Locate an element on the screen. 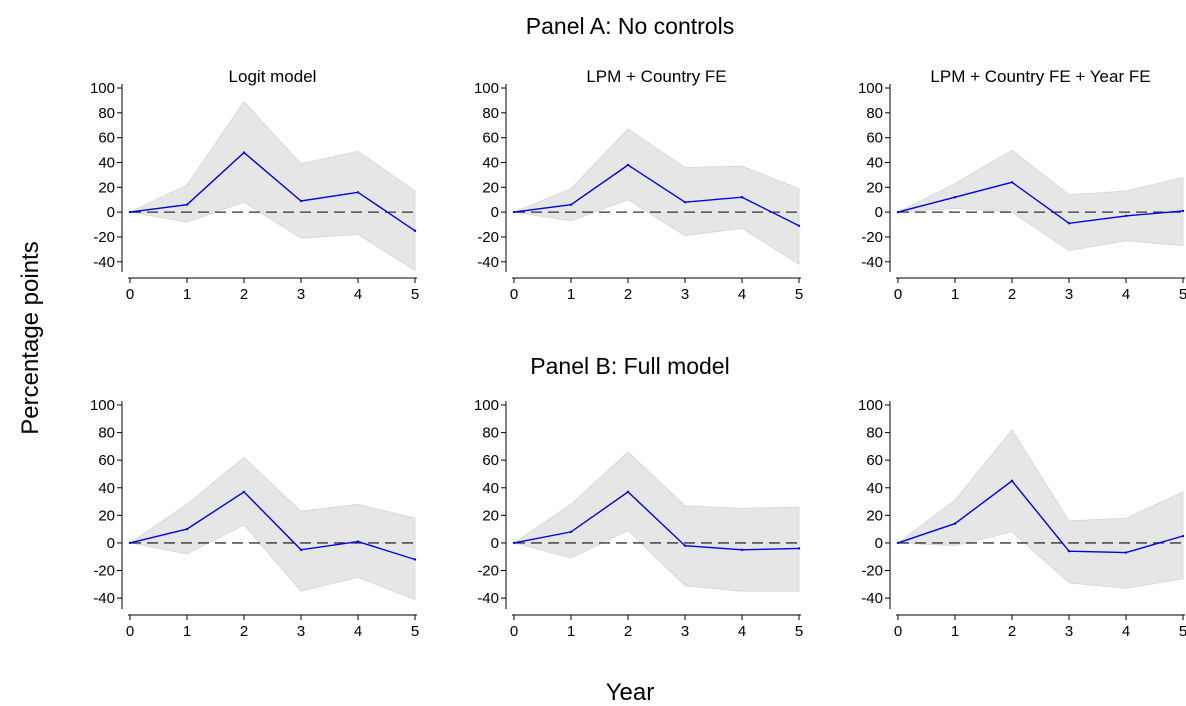 This screenshot has width=1186, height=706. panel-a-title: Panel A: No controls is located at coordinates (630, 26).